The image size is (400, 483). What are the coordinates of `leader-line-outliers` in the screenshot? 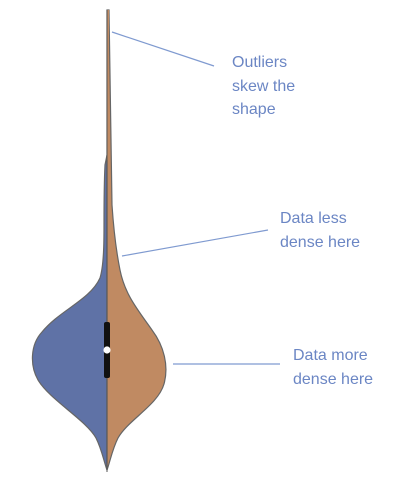 It's located at (163, 49).